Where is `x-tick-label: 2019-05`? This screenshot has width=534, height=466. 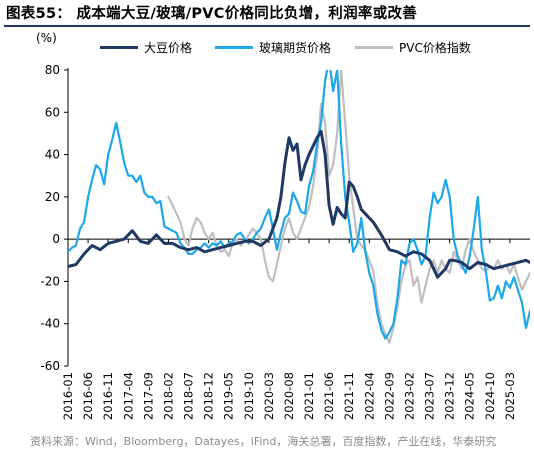 x-tick-label: 2019-05 is located at coordinates (229, 396).